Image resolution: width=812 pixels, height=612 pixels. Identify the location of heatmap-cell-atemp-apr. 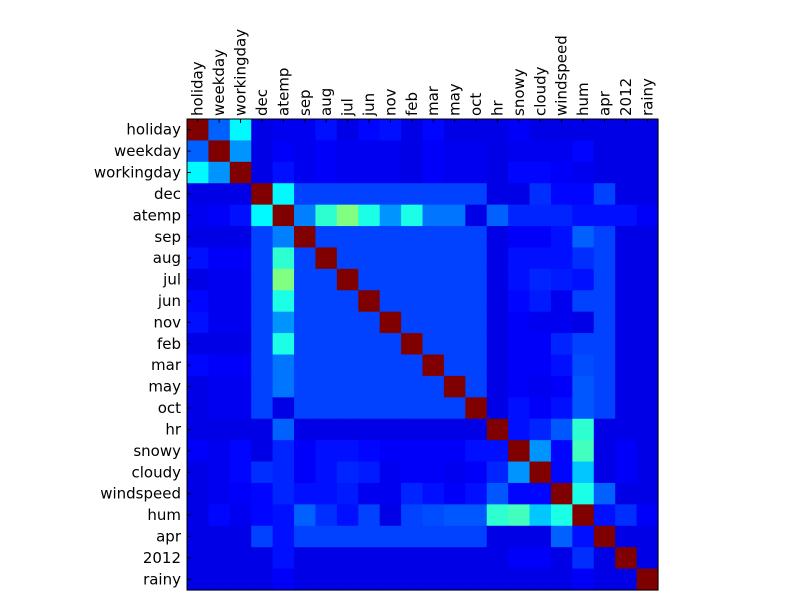
(604, 215).